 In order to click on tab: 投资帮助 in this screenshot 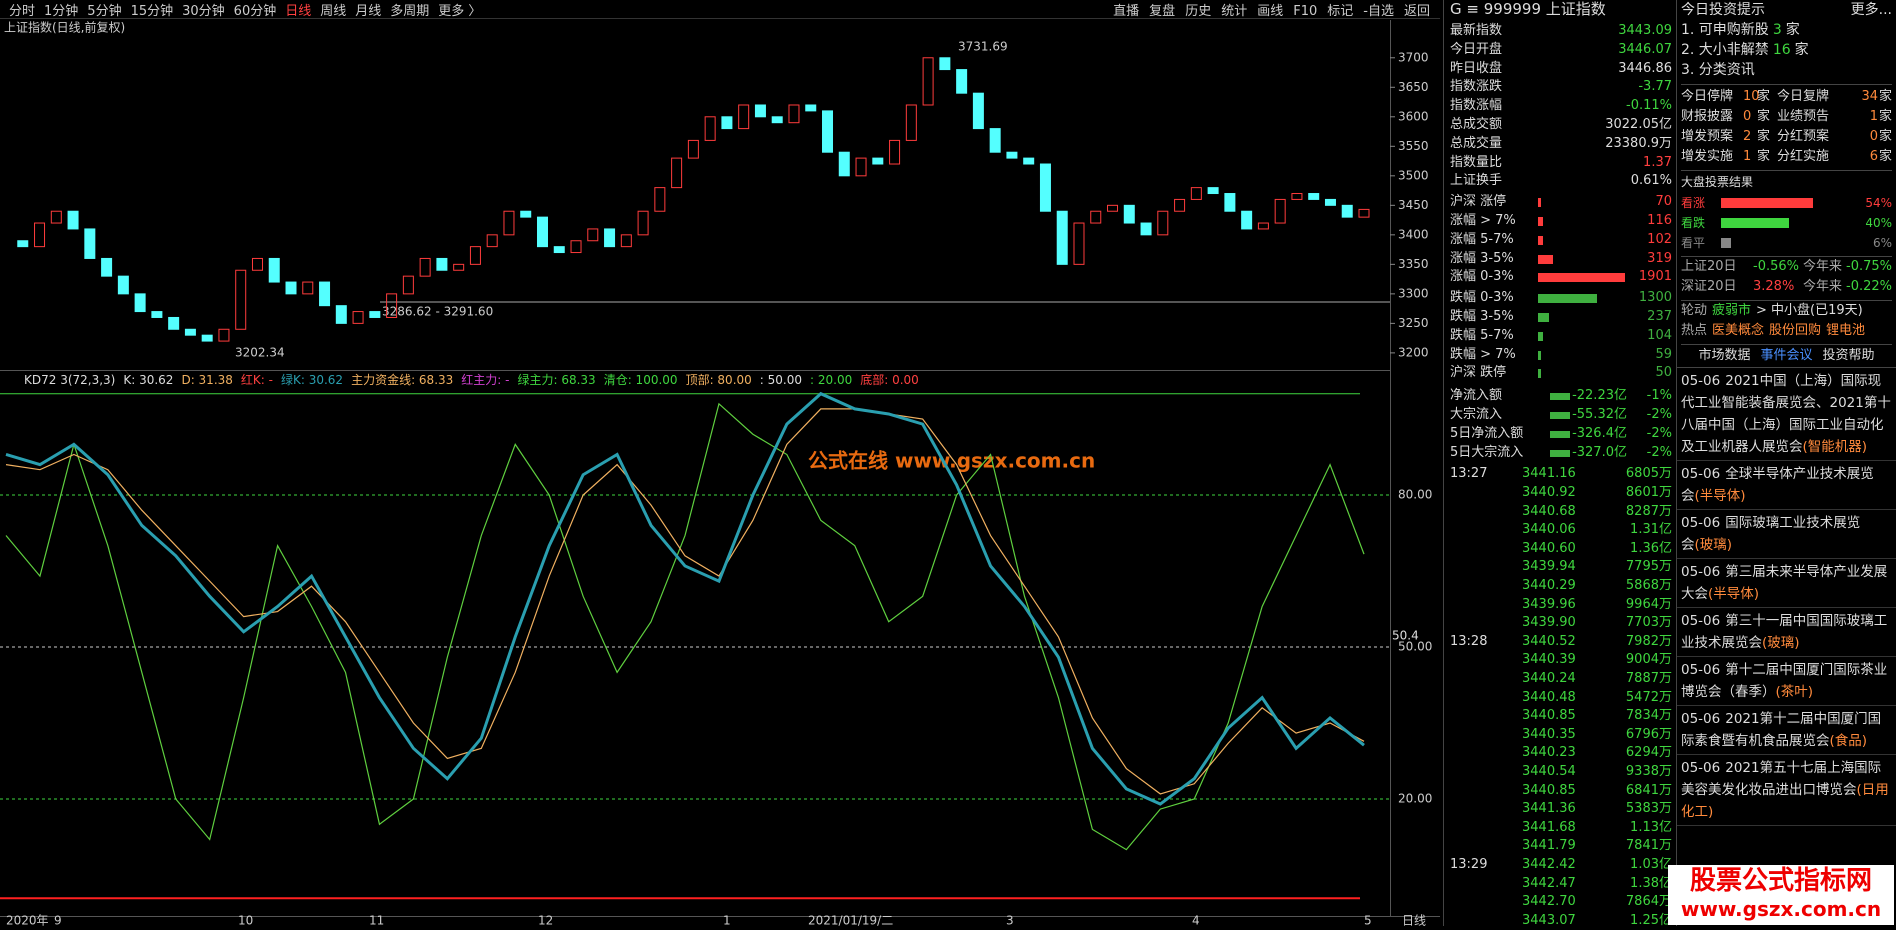, I will do `click(1848, 355)`.